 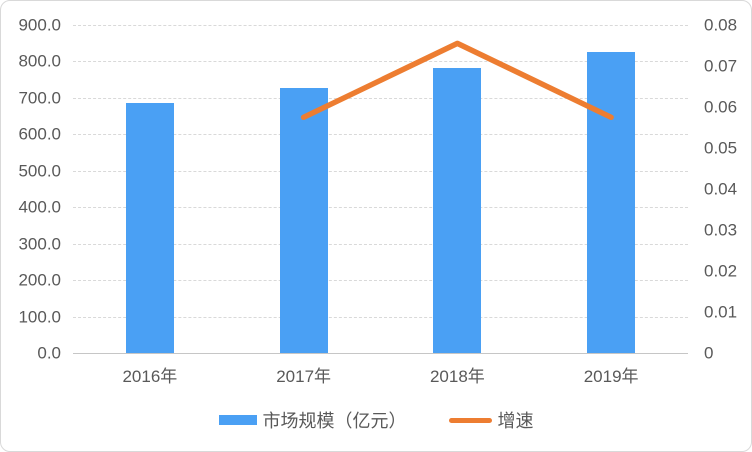 What do you see at coordinates (39, 61) in the screenshot?
I see `left-axis-tick-label: 800.0` at bounding box center [39, 61].